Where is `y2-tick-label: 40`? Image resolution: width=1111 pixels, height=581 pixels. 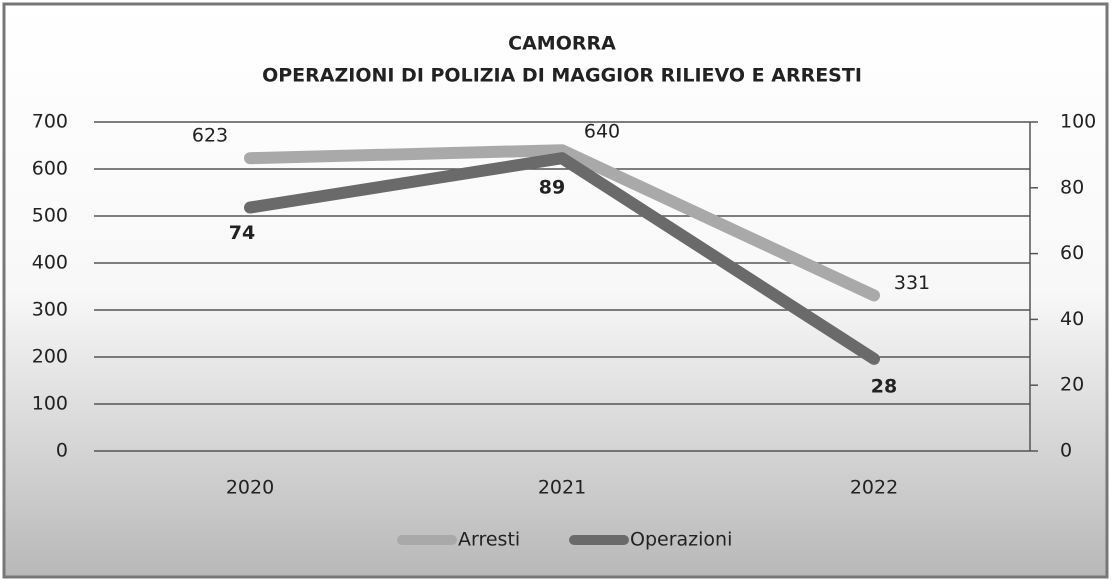 y2-tick-label: 40 is located at coordinates (1072, 319).